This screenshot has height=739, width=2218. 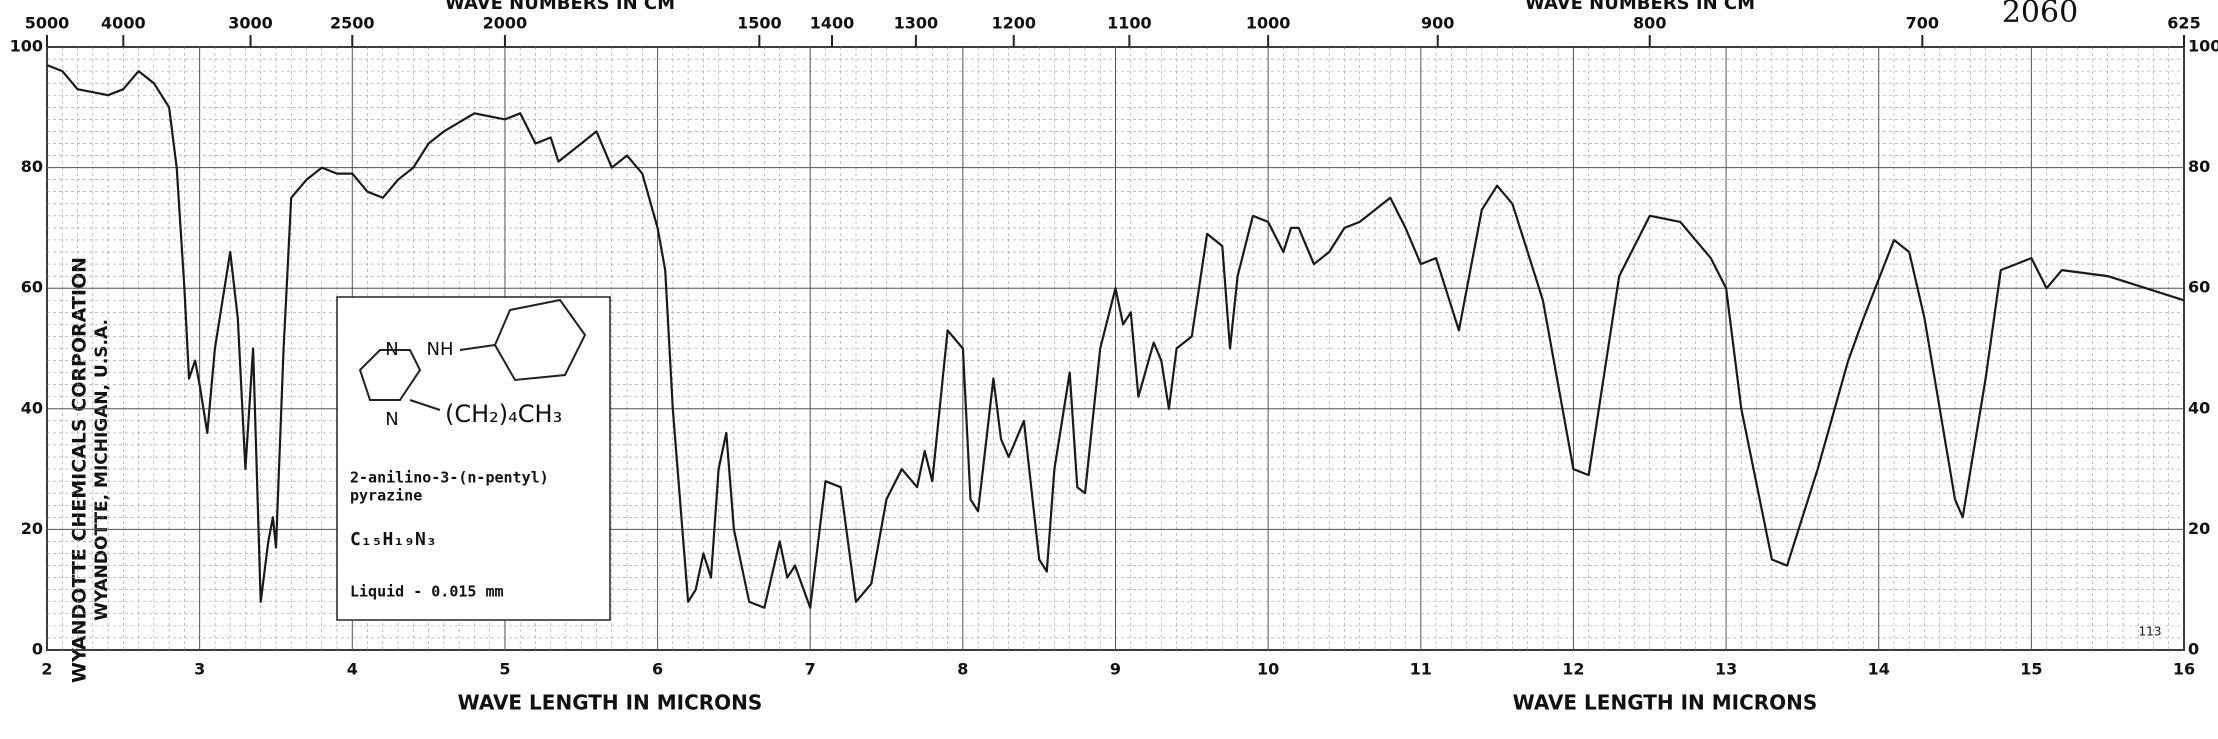 I want to click on top-tick-label: 2500, so click(x=352, y=23).